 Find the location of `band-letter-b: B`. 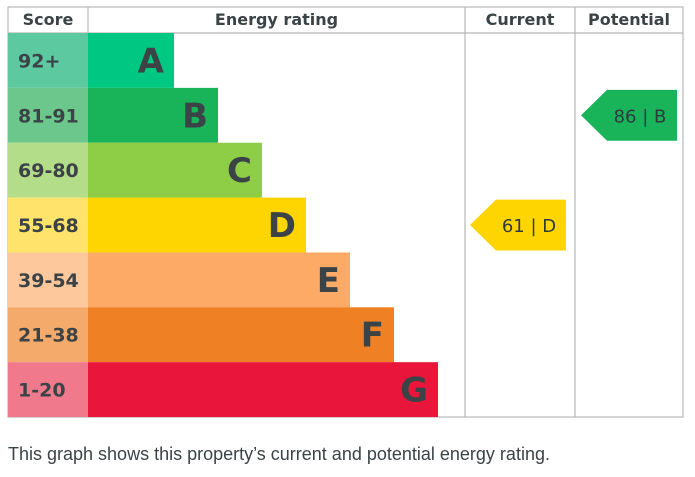

band-letter-b: B is located at coordinates (195, 116).